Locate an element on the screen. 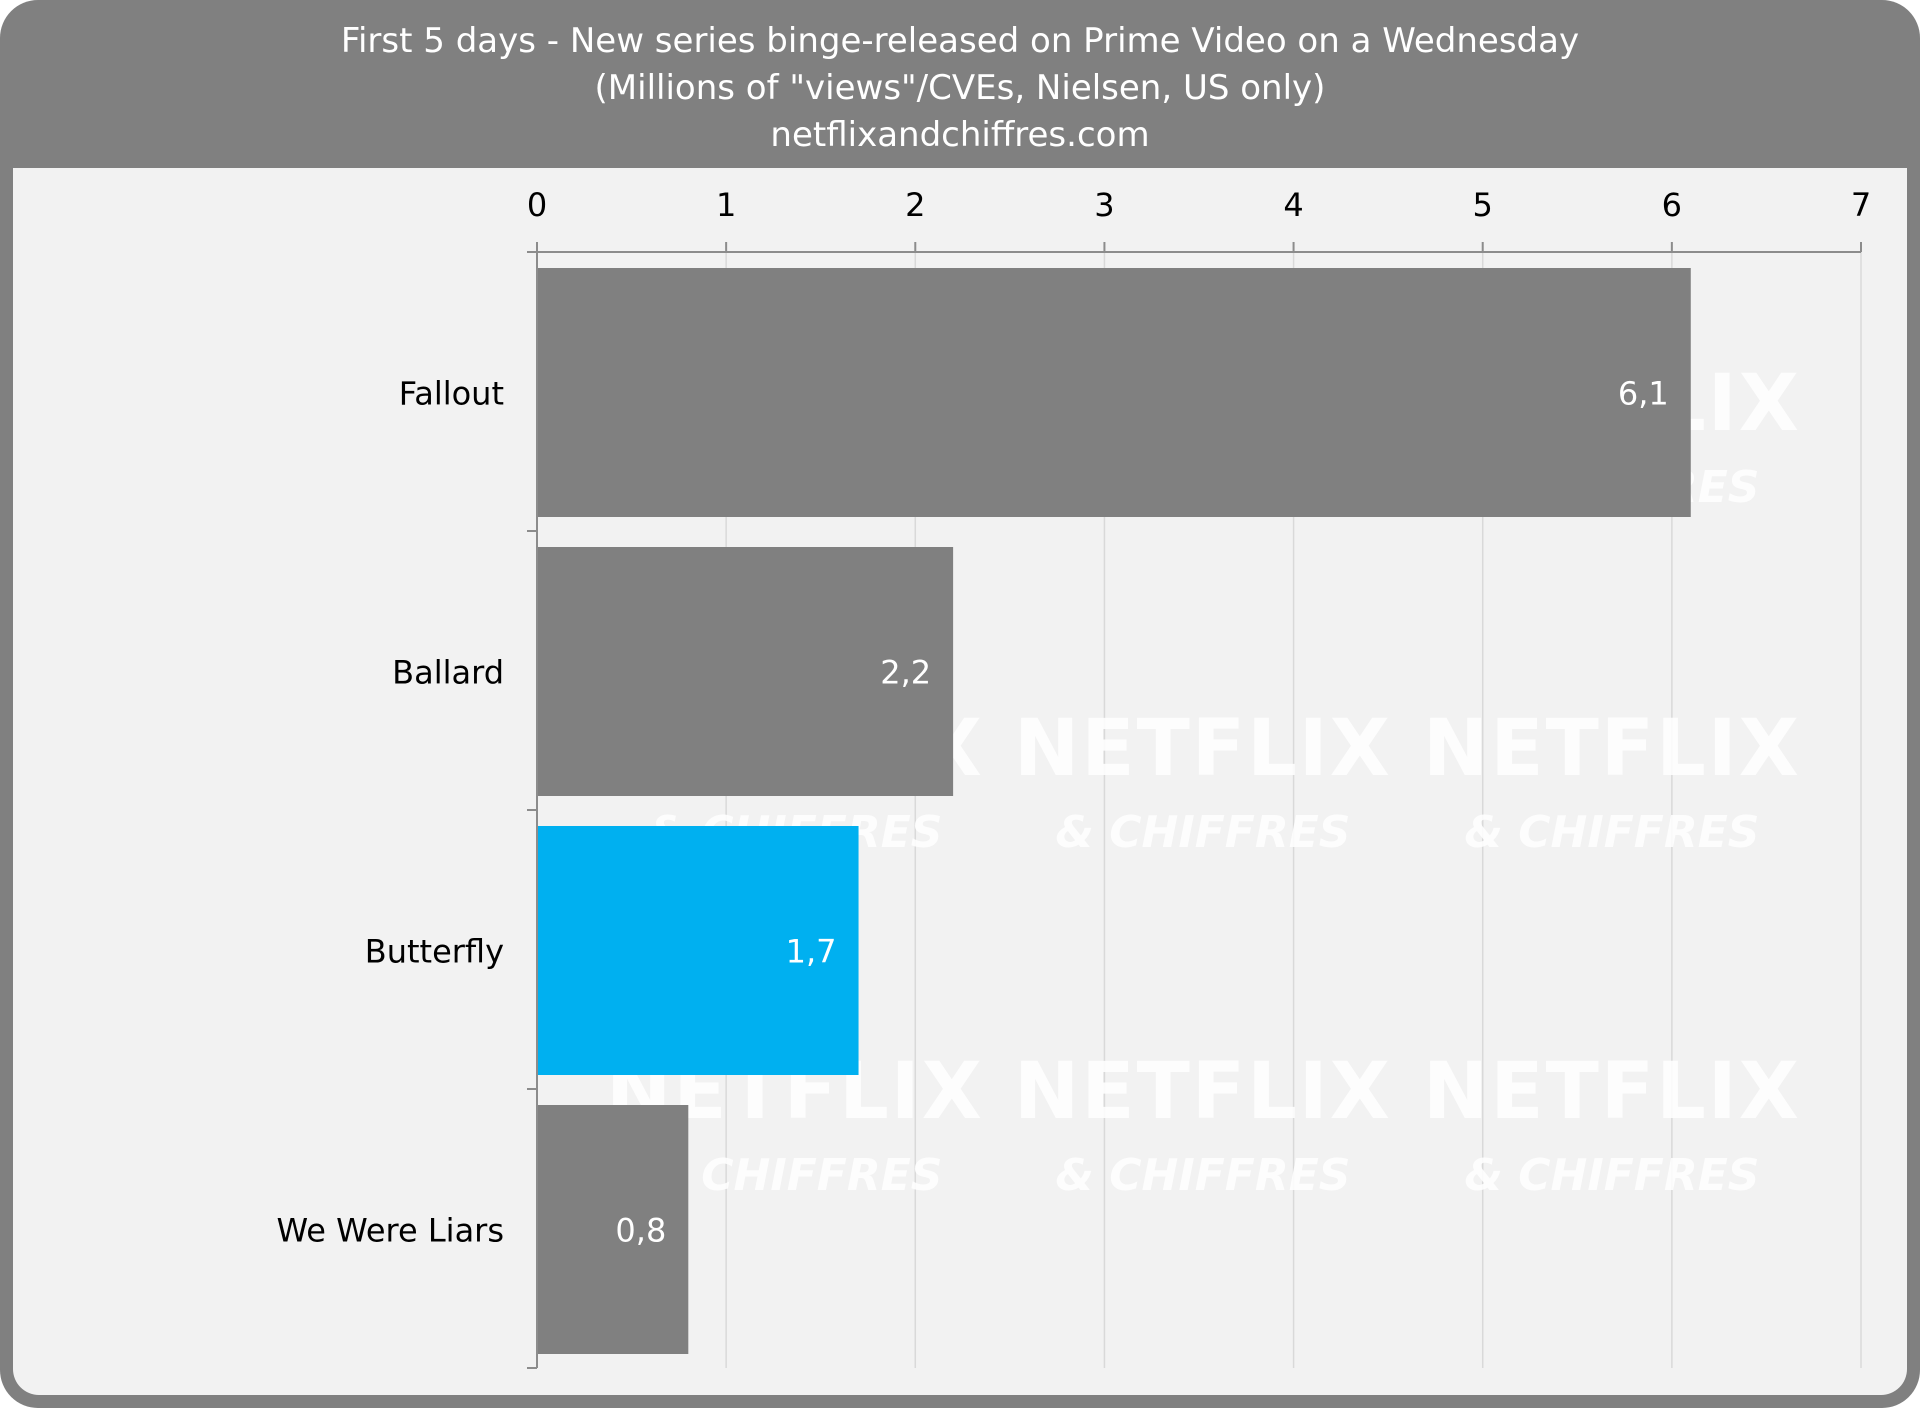 Image resolution: width=1920 pixels, height=1408 pixels. data-label: 0,8 is located at coordinates (640, 1231).